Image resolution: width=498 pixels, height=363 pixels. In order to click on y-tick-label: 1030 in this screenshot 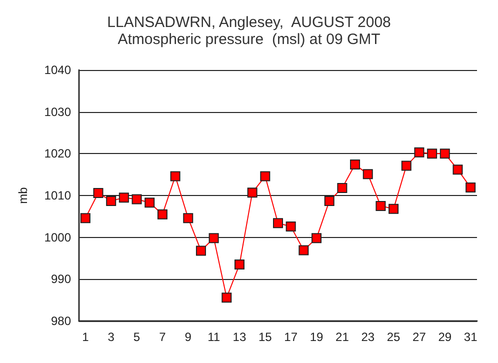, I will do `click(58, 111)`.